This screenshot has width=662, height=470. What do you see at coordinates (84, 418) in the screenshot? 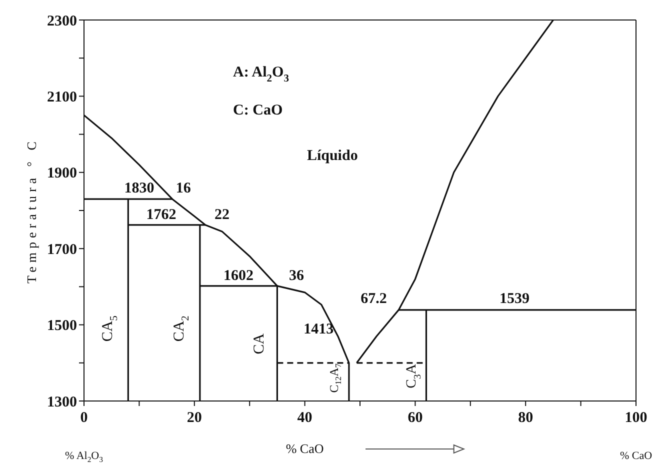
I see `x-tick-label: 0` at bounding box center [84, 418].